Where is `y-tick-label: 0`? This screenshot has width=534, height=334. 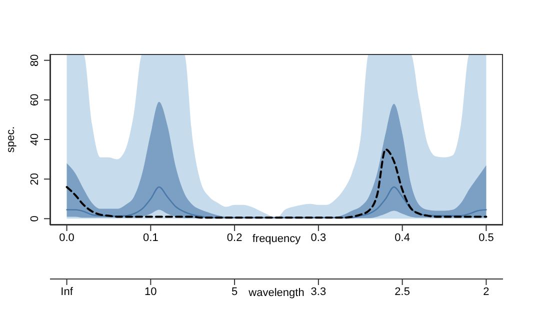
y-tick-label: 0 is located at coordinates (35, 219).